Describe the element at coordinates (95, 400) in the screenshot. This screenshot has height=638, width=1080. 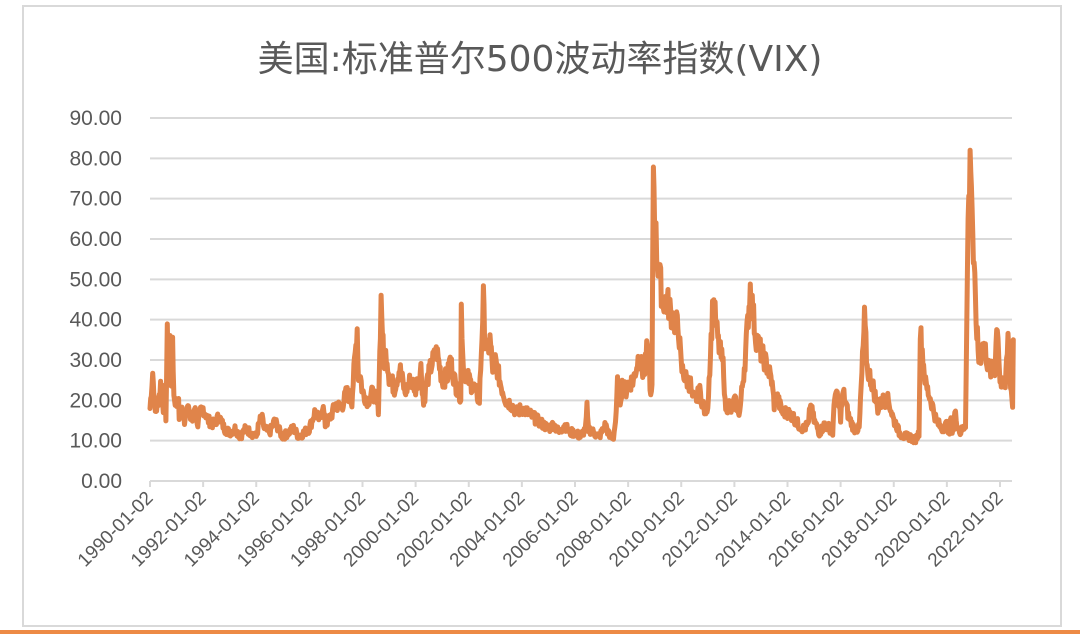
I see `y-tick-label: 20.00` at that location.